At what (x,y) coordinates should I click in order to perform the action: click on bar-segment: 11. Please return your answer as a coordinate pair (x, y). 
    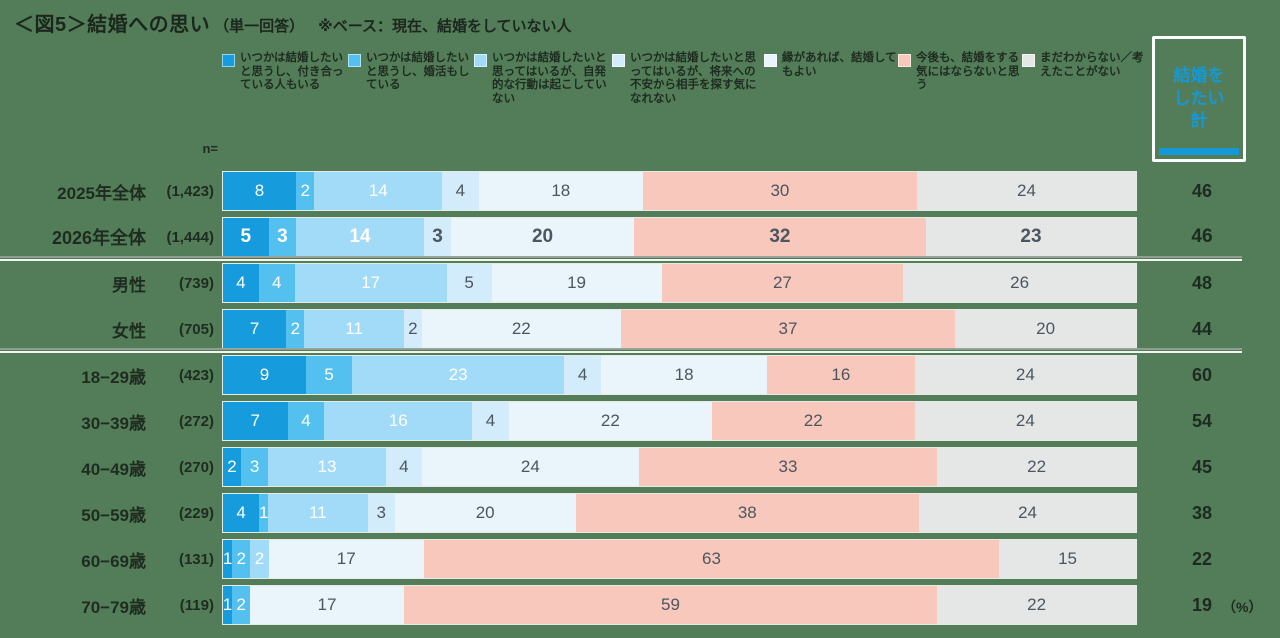
    Looking at the image, I should click on (318, 513).